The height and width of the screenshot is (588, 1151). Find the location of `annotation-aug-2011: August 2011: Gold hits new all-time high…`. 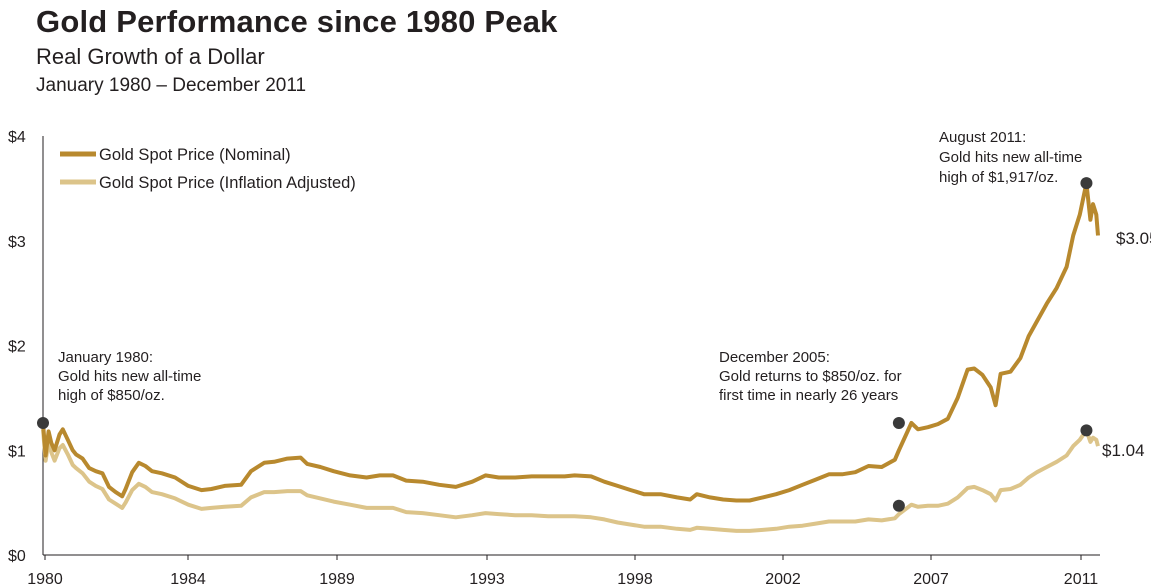

annotation-aug-2011: August 2011: Gold hits new all-time high… is located at coordinates (1010, 157).